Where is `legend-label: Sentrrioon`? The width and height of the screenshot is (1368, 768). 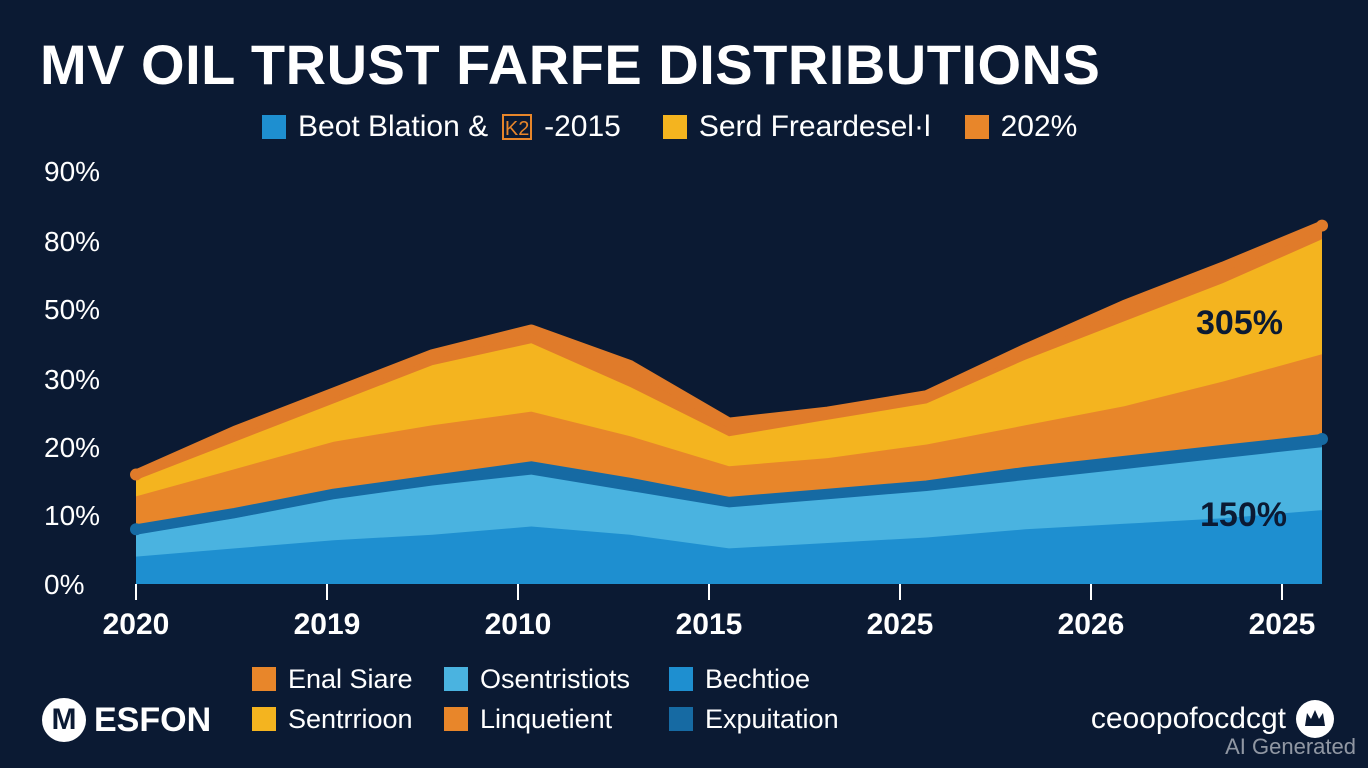
legend-label: Sentrrioon is located at coordinates (350, 718).